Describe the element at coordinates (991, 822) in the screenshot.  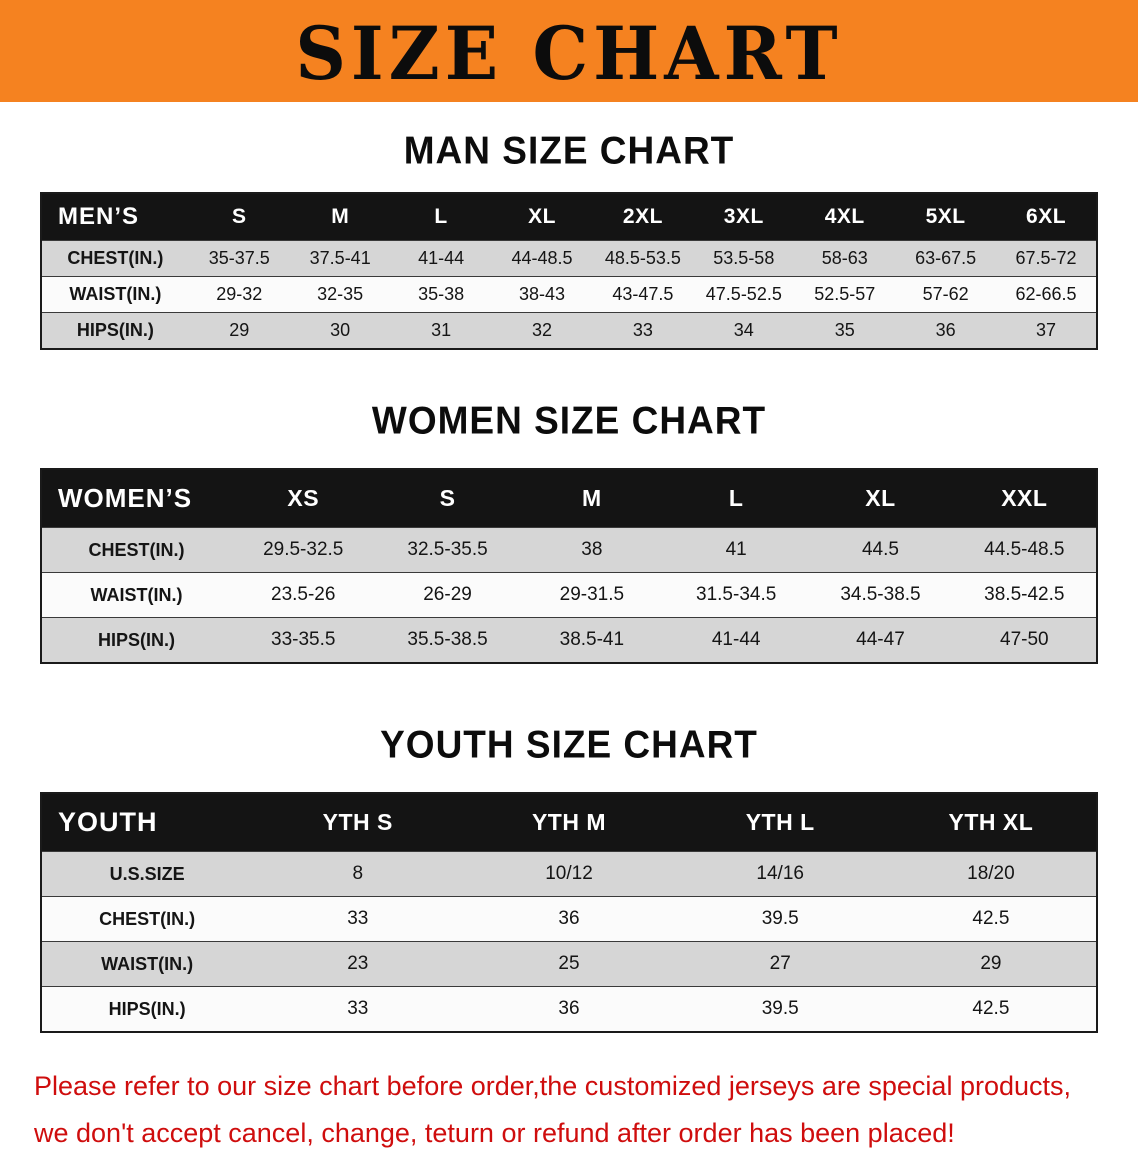
I see `size-header-cell: YTH XL` at that location.